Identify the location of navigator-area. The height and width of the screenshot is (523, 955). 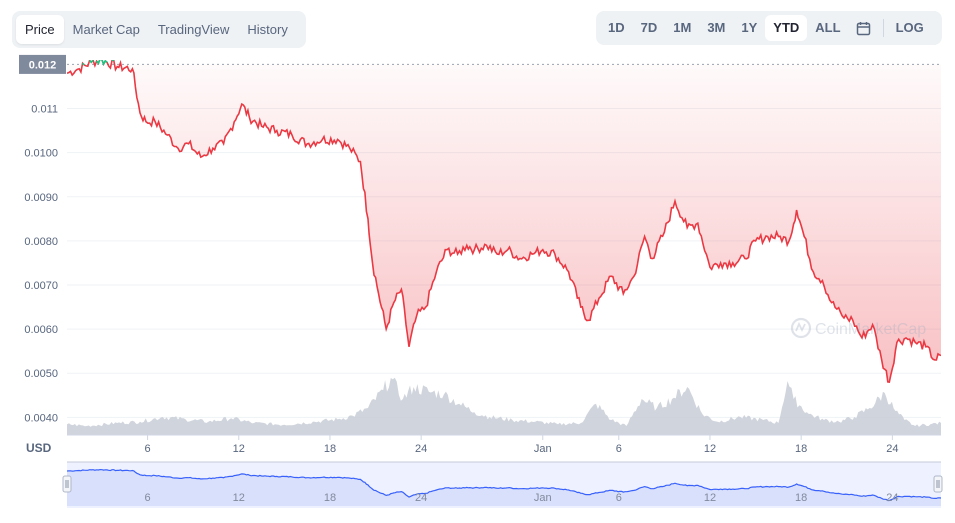
(504, 487).